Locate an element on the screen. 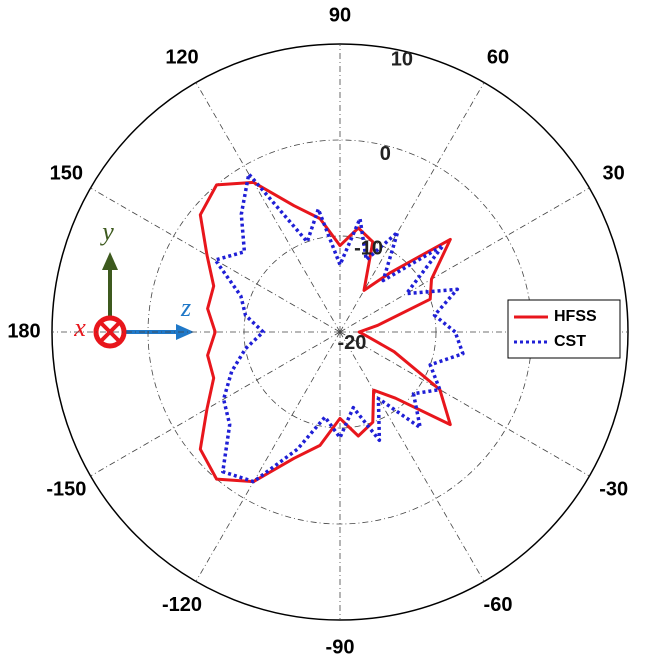 Image resolution: width=647 pixels, height=667 pixels. angle-label: 120 is located at coordinates (181, 58).